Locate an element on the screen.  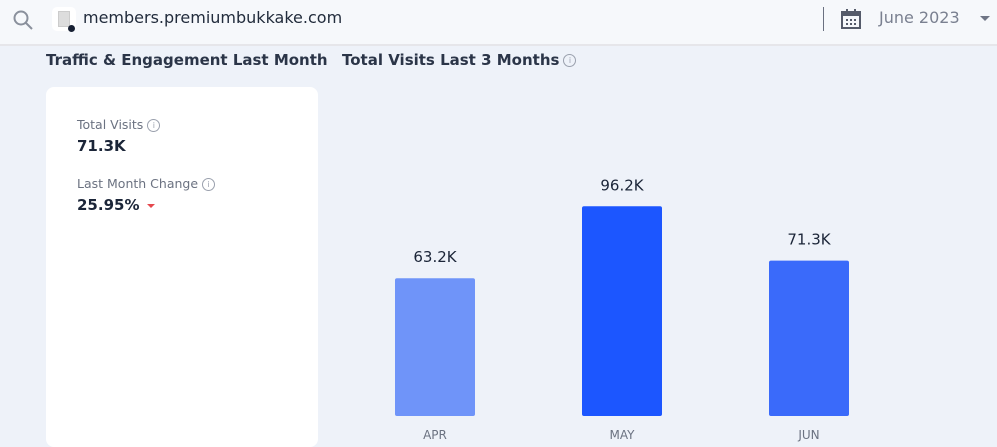
date-selector: June 2023 is located at coordinates (919, 17).